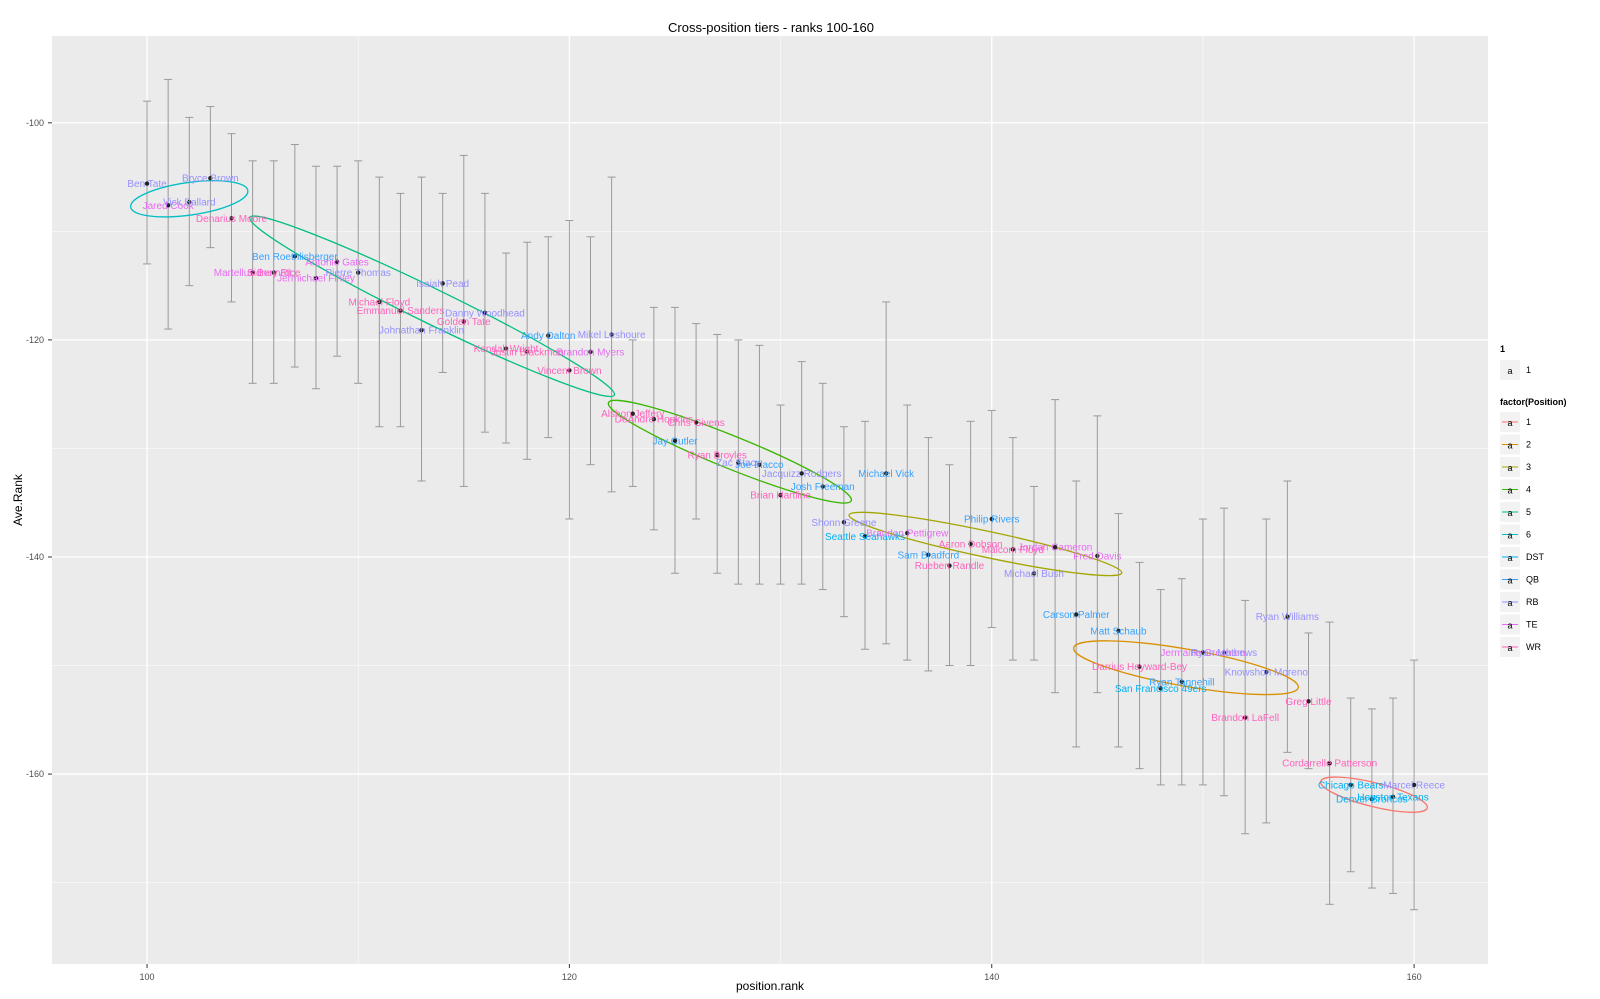 The image size is (1600, 999). I want to click on point-label-ryan-williams: Ryan Williams, so click(1287, 617).